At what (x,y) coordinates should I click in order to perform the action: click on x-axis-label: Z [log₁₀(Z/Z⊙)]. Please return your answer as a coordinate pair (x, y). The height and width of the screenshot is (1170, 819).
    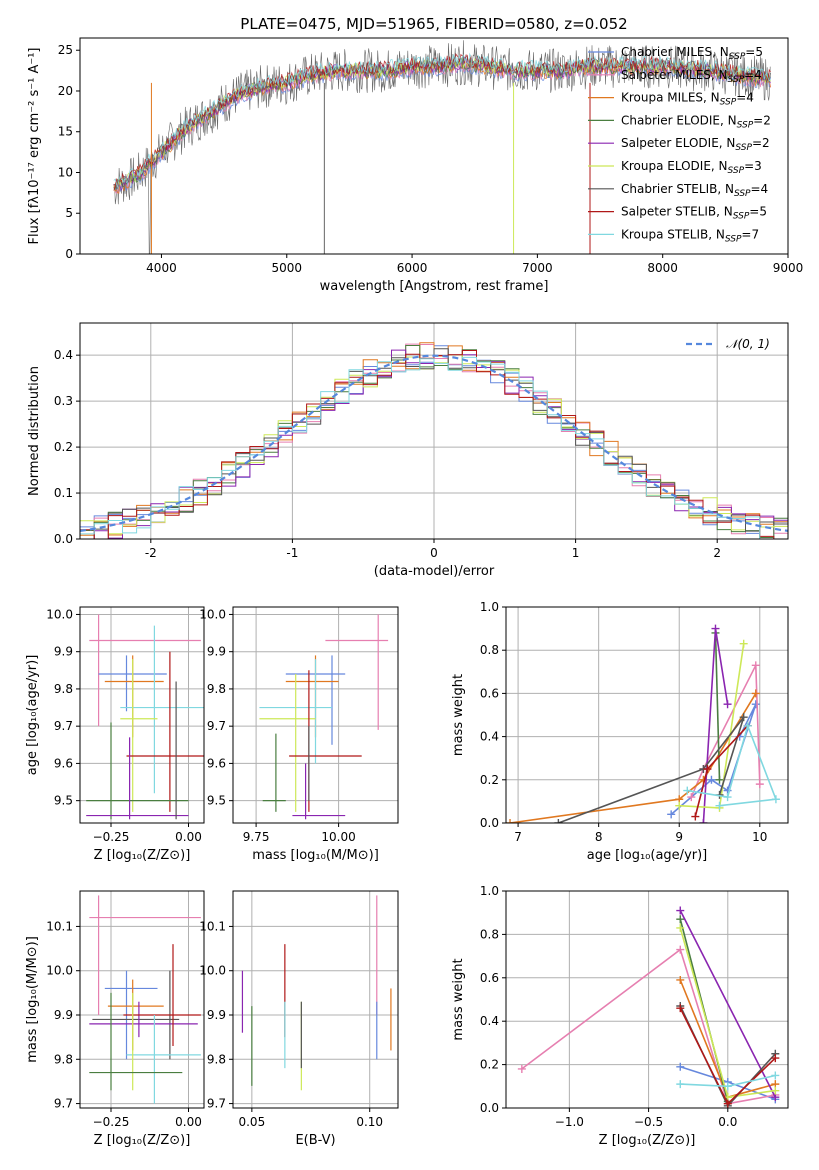
    Looking at the image, I should click on (142, 855).